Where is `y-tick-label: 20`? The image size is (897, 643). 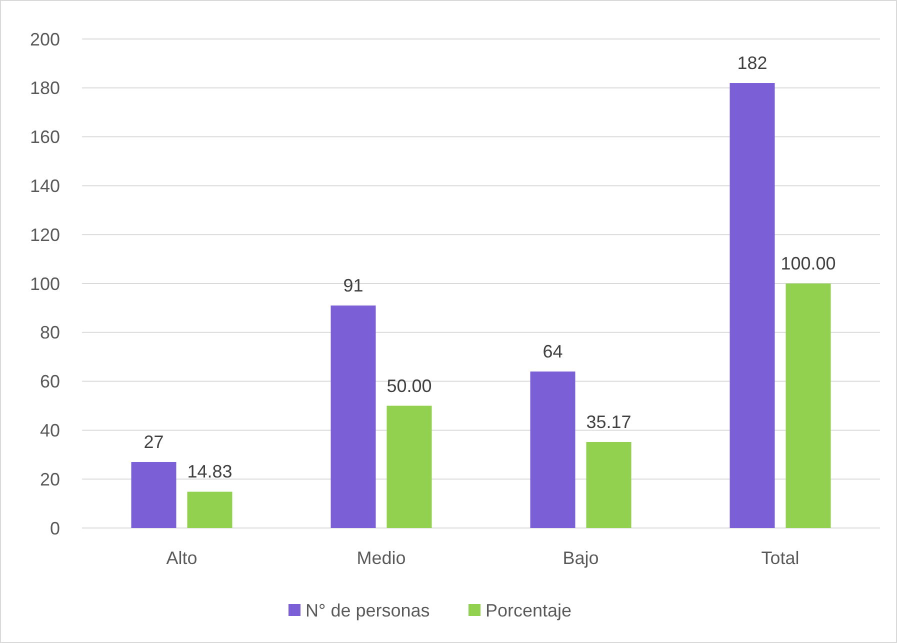 y-tick-label: 20 is located at coordinates (50, 479).